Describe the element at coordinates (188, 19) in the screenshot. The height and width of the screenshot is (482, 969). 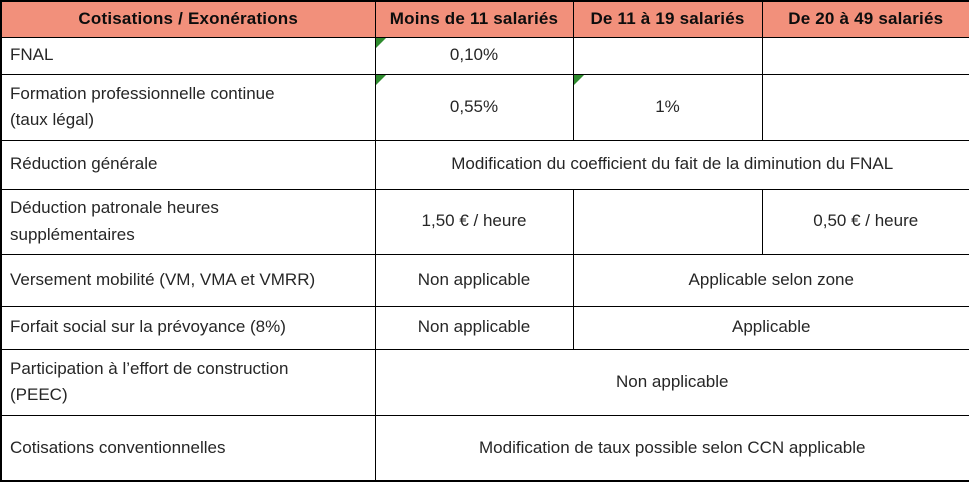
I see `header-cotisations-exonerations: Cotisations / Exonérations` at that location.